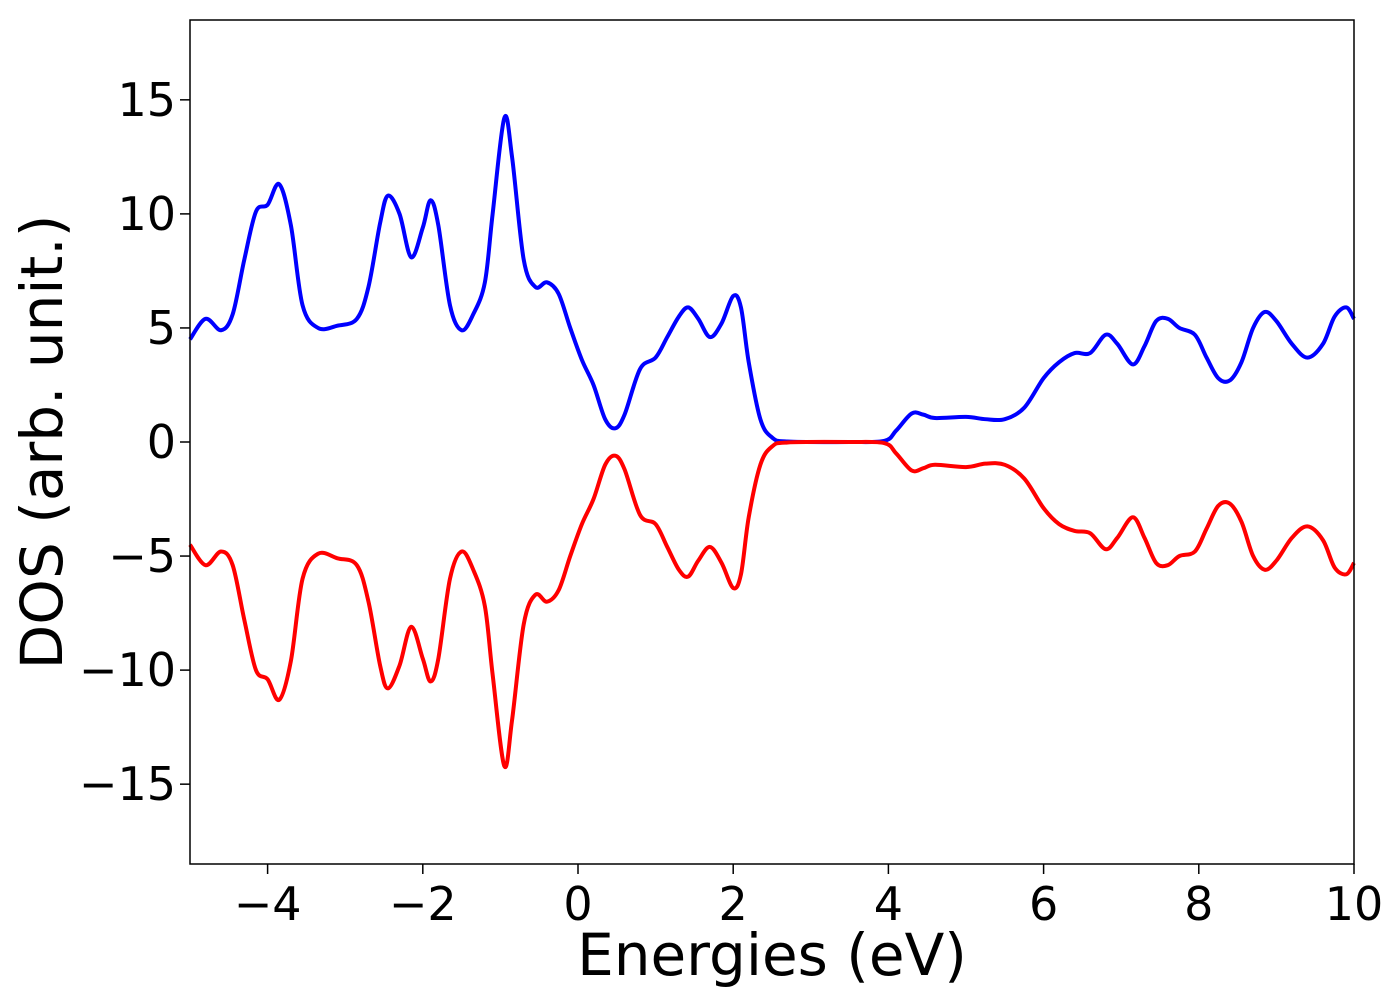  I want to click on x-axis-title: Energies (eV), so click(772, 955).